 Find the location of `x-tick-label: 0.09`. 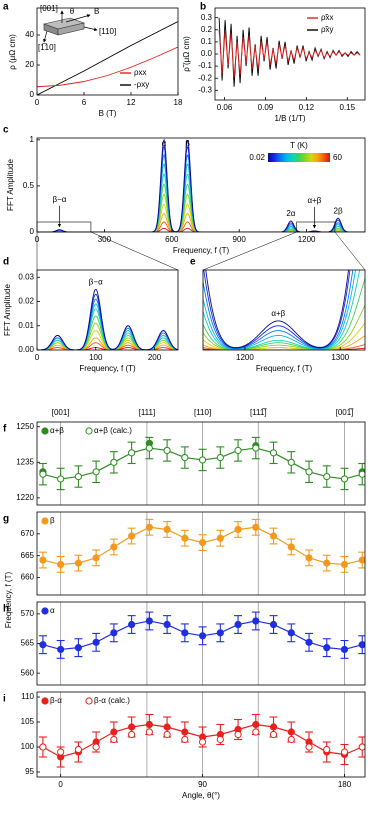

x-tick-label: 0.09 is located at coordinates (266, 107).